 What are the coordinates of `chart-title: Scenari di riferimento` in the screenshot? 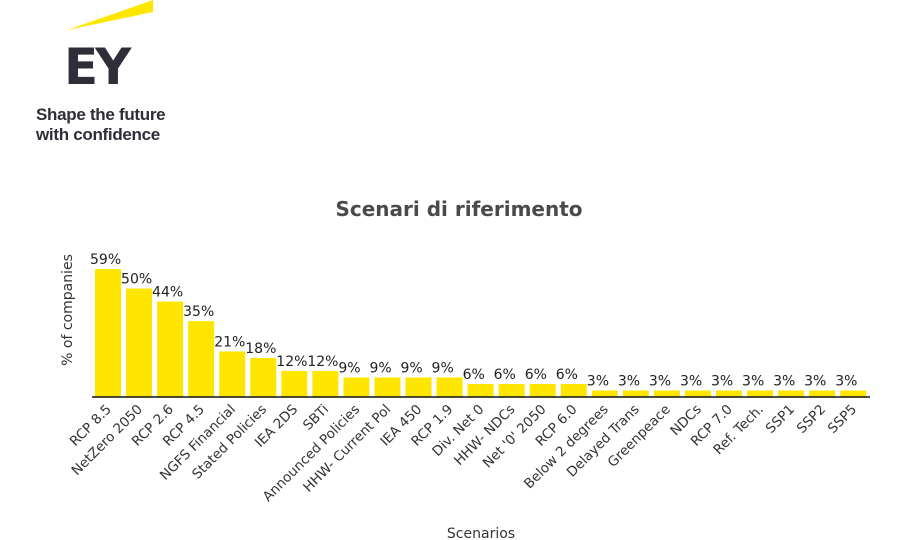 It's located at (458, 209).